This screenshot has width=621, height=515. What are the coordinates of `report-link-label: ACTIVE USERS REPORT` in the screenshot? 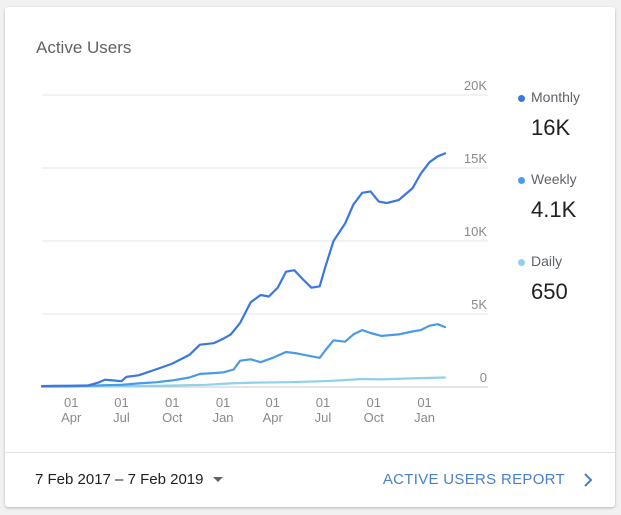 It's located at (473, 479).